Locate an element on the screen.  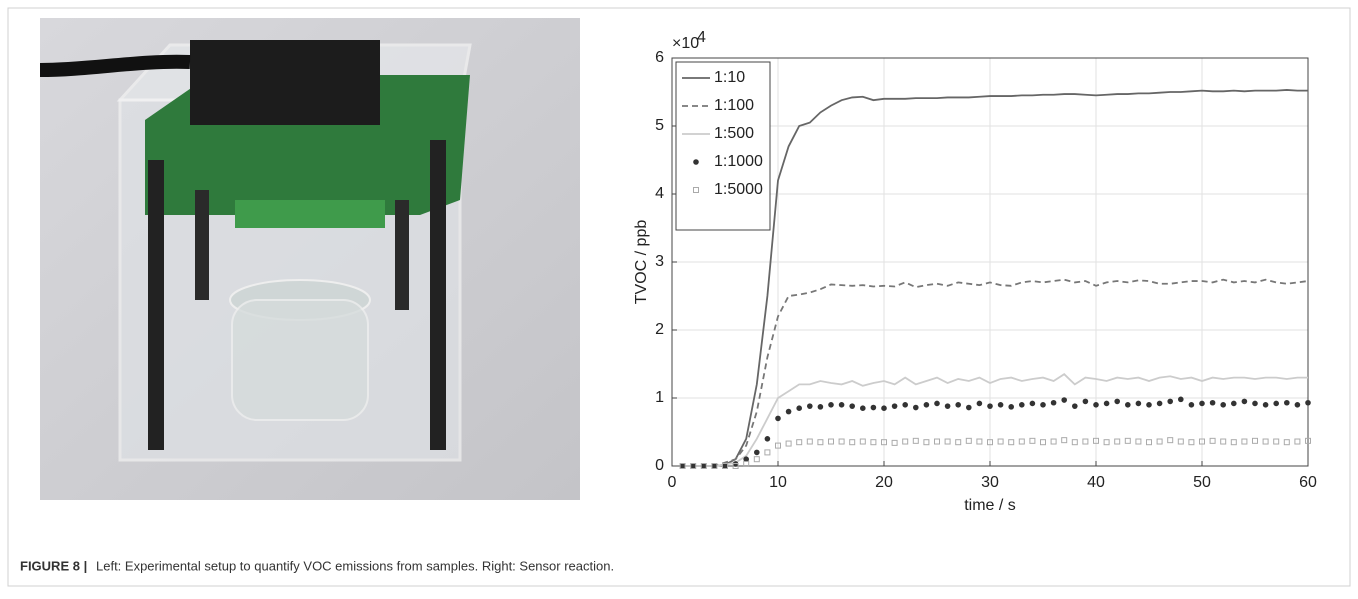
legend-label: 1:5000 is located at coordinates (738, 189).